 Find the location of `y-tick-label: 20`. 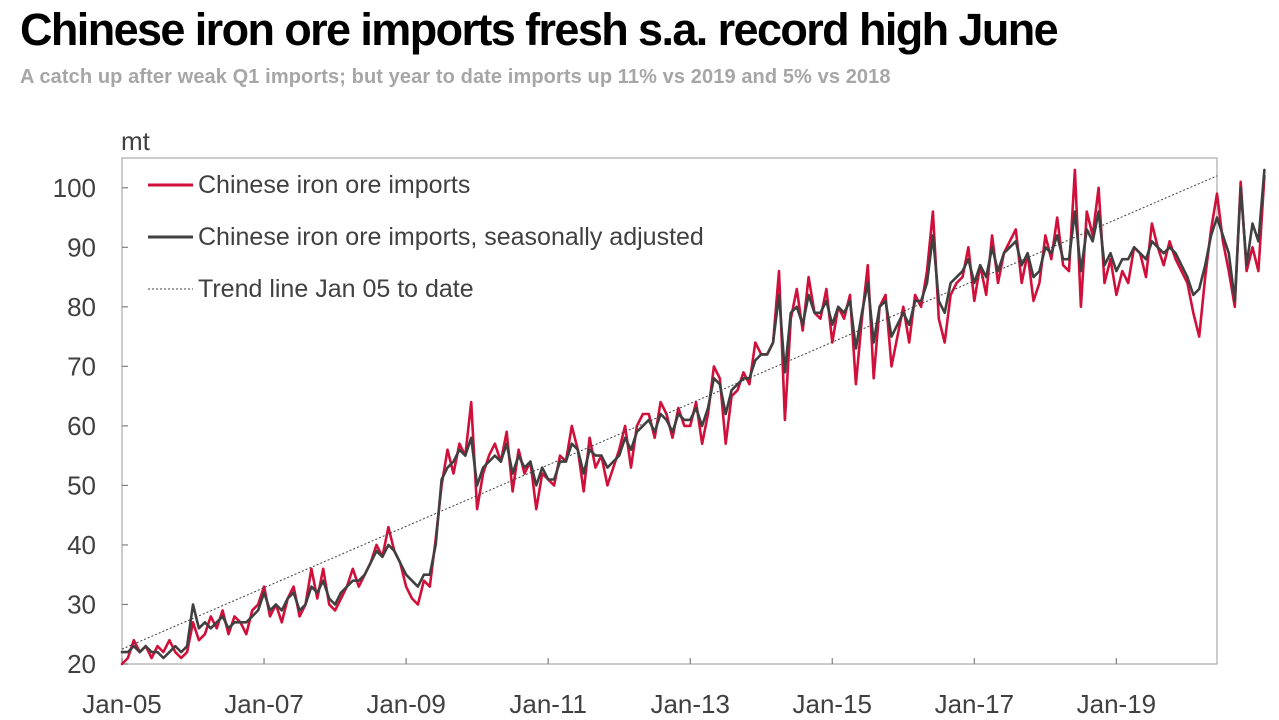

y-tick-label: 20 is located at coordinates (81, 664).